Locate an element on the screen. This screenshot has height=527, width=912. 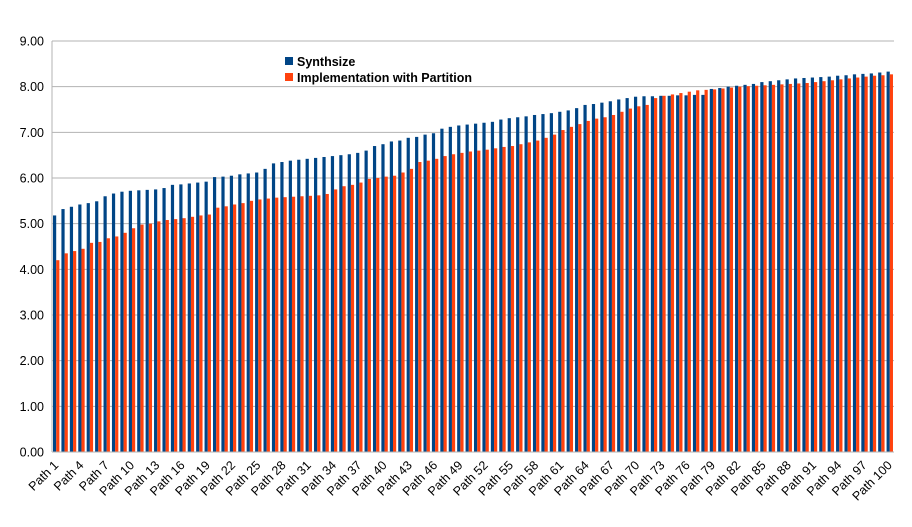
y-tick-label: 0.00 is located at coordinates (32, 453).